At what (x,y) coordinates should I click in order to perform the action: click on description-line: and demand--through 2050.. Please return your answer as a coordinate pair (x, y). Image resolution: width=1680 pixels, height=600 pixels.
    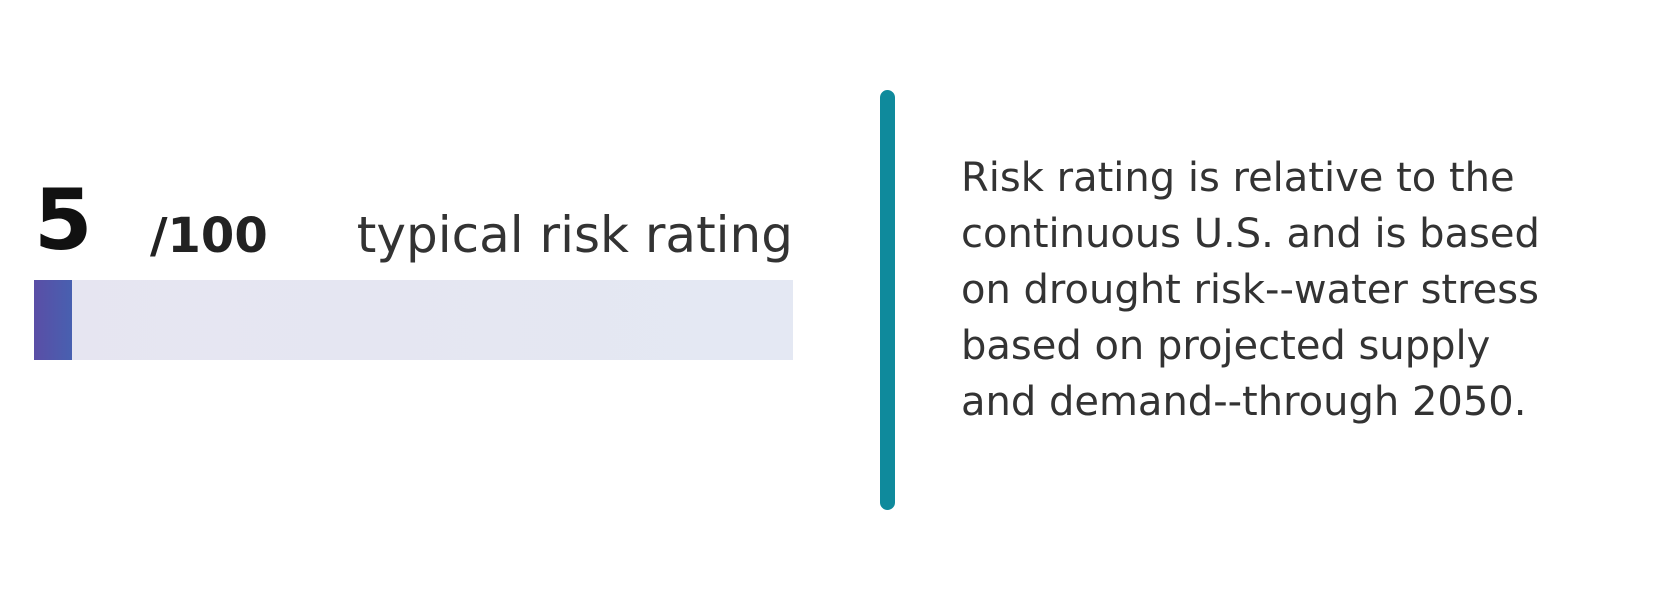
    Looking at the image, I should click on (1244, 402).